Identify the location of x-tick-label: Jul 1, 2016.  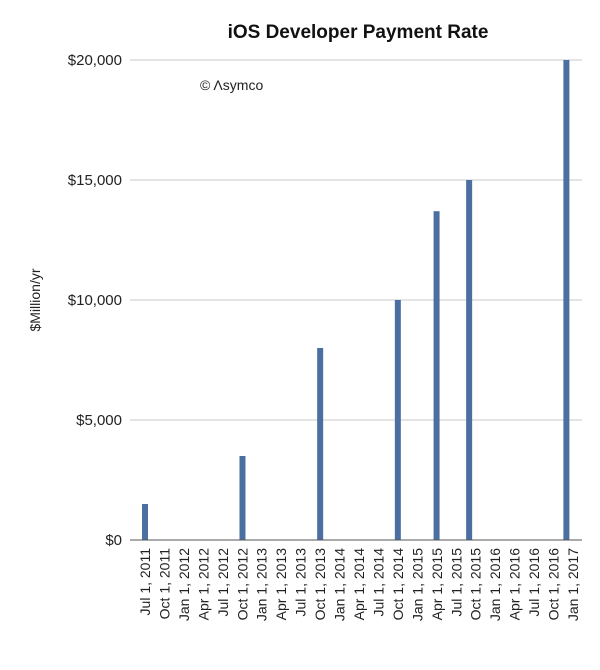
(534, 582).